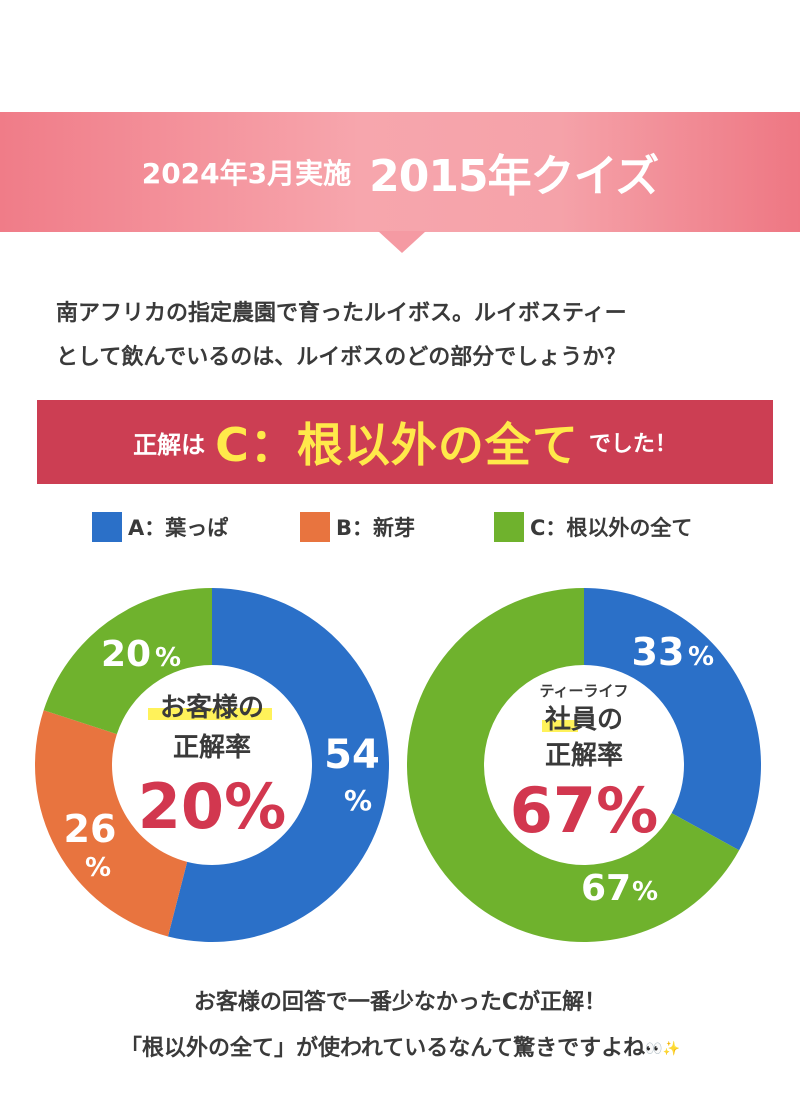 The height and width of the screenshot is (1112, 800). I want to click on legend-item-b: B：新芽, so click(357, 527).